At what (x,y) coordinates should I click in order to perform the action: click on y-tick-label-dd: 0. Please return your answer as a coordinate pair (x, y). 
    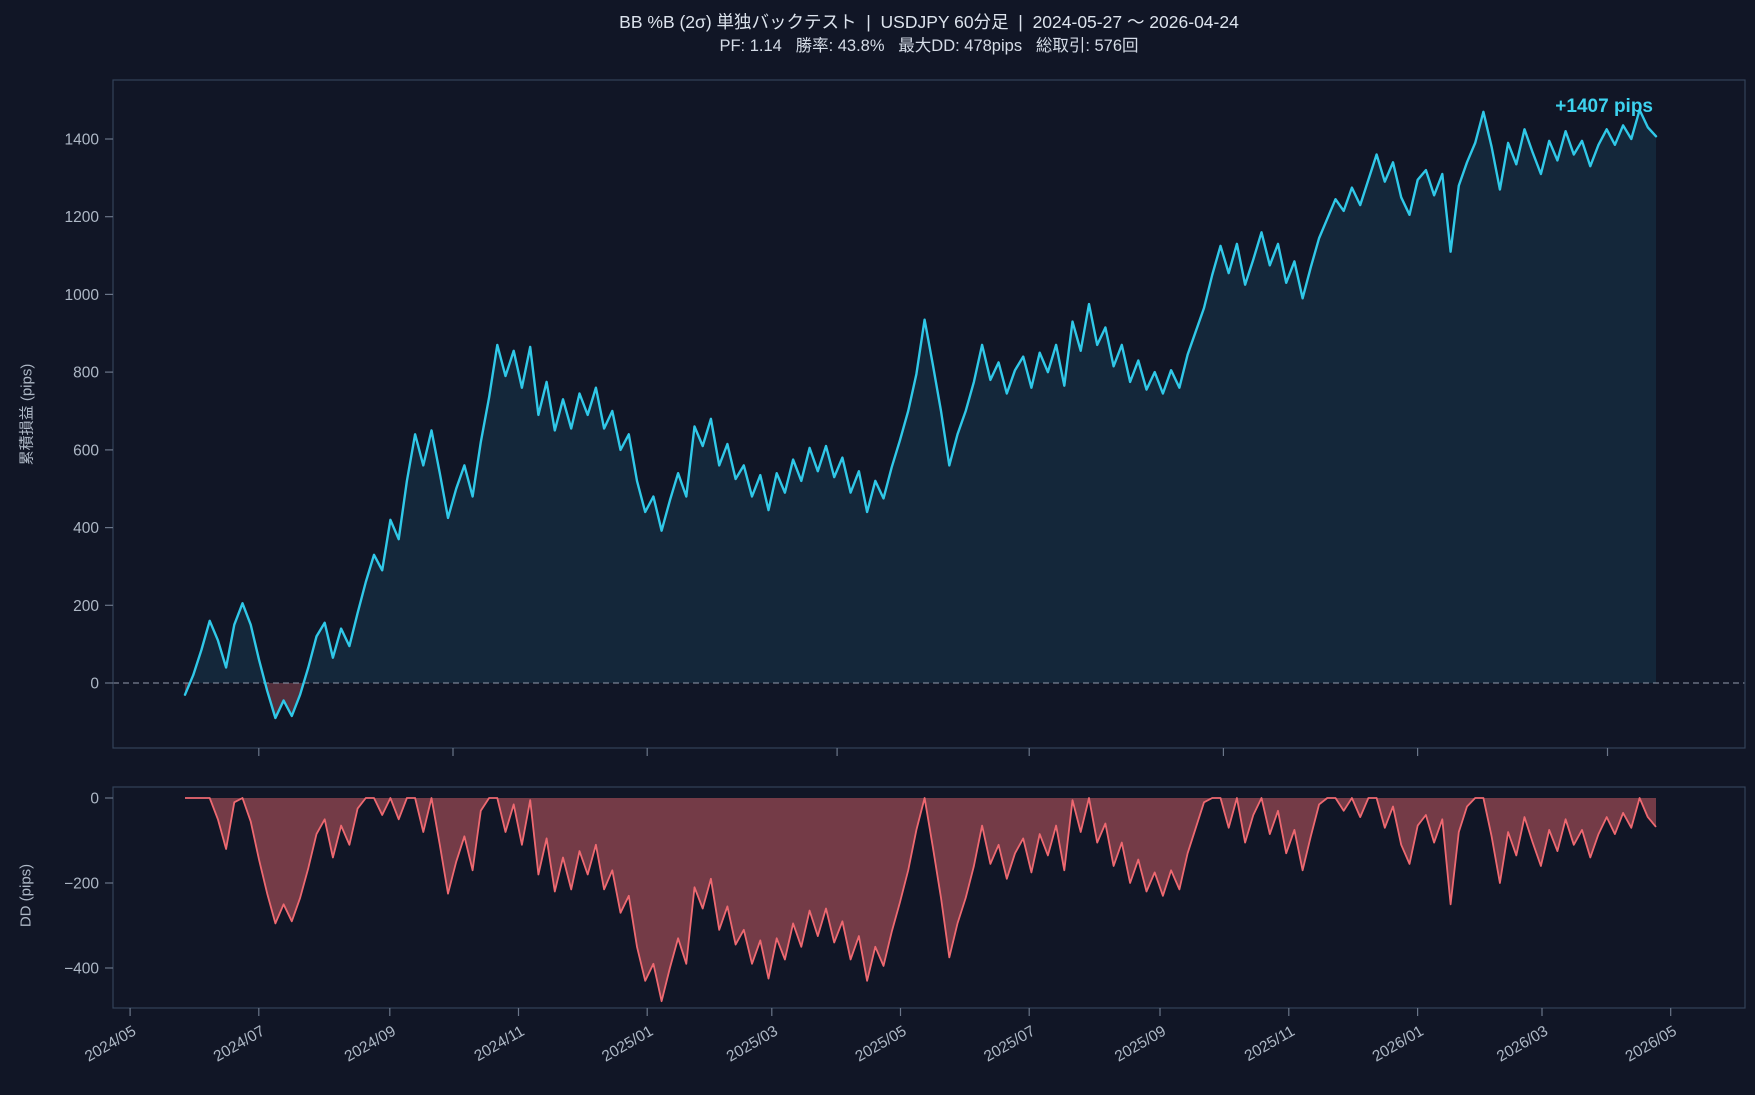
    Looking at the image, I should click on (94, 799).